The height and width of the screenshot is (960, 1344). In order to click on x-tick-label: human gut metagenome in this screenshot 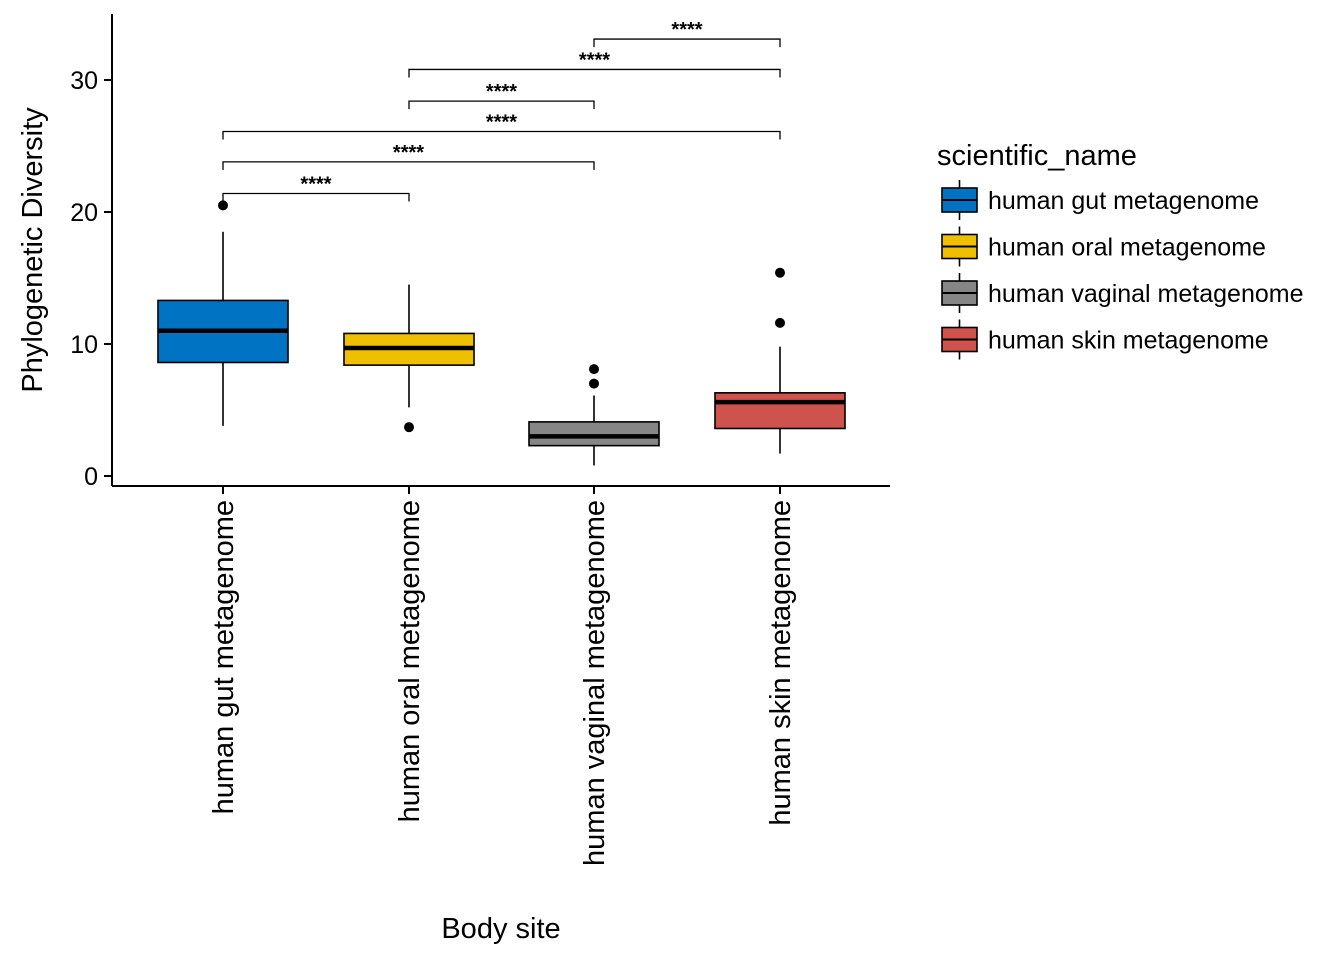, I will do `click(224, 657)`.